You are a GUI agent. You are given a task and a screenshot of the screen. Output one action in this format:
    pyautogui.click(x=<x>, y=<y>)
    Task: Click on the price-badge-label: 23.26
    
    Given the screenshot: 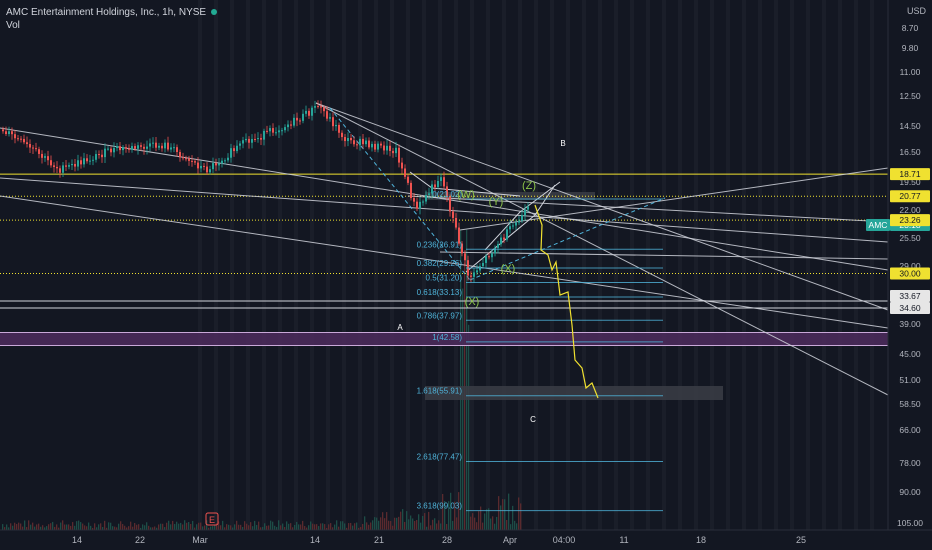 What is the action you would take?
    pyautogui.click(x=910, y=220)
    